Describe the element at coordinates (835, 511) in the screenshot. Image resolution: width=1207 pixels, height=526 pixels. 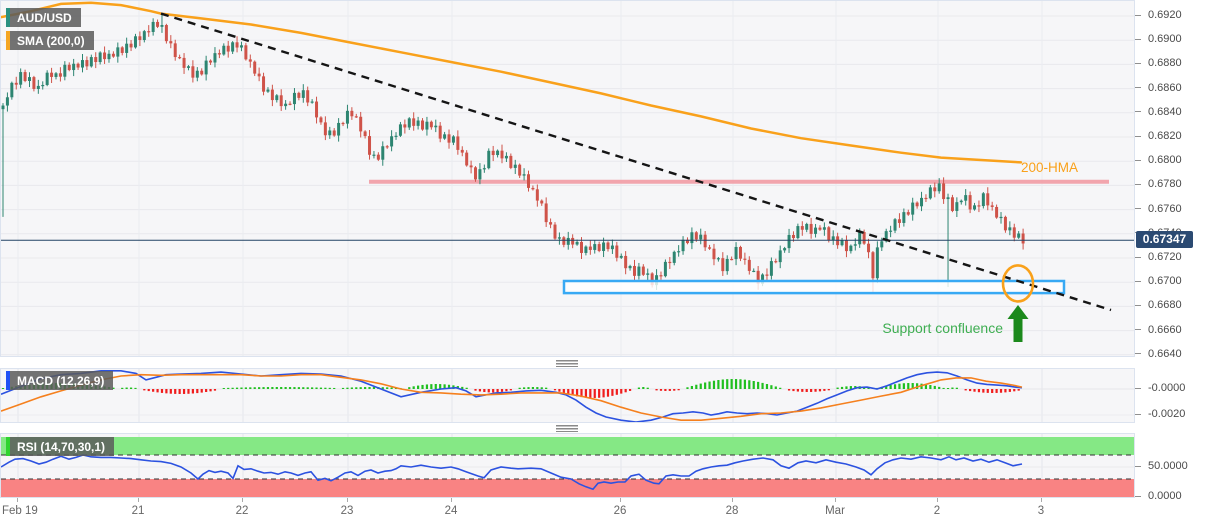
I see `time-tick-label: Mar` at that location.